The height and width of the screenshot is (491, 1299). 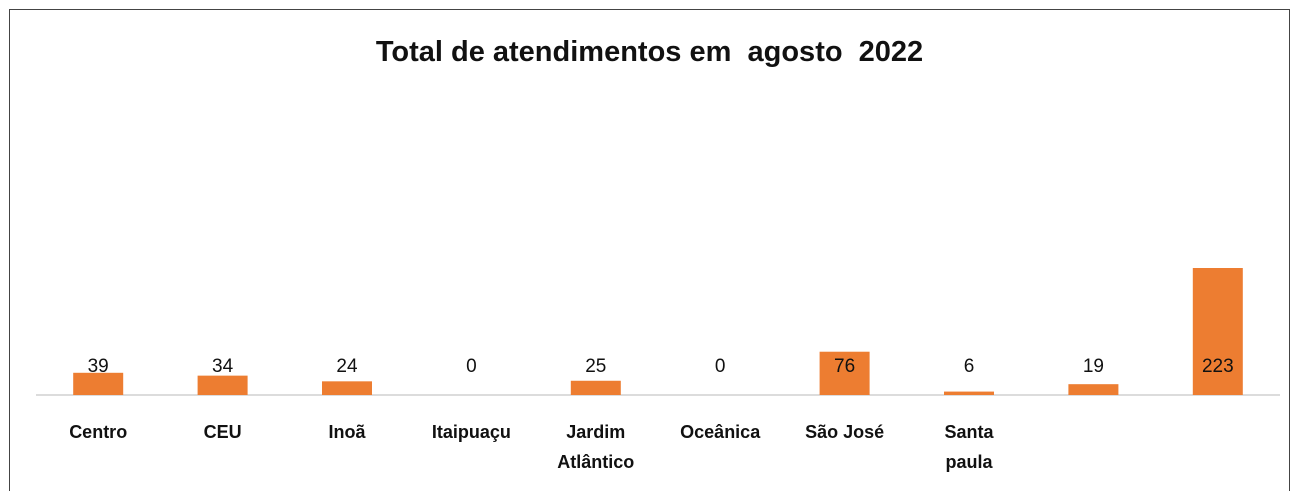 I want to click on x-tick-label: Itaipuaçu, so click(x=471, y=432).